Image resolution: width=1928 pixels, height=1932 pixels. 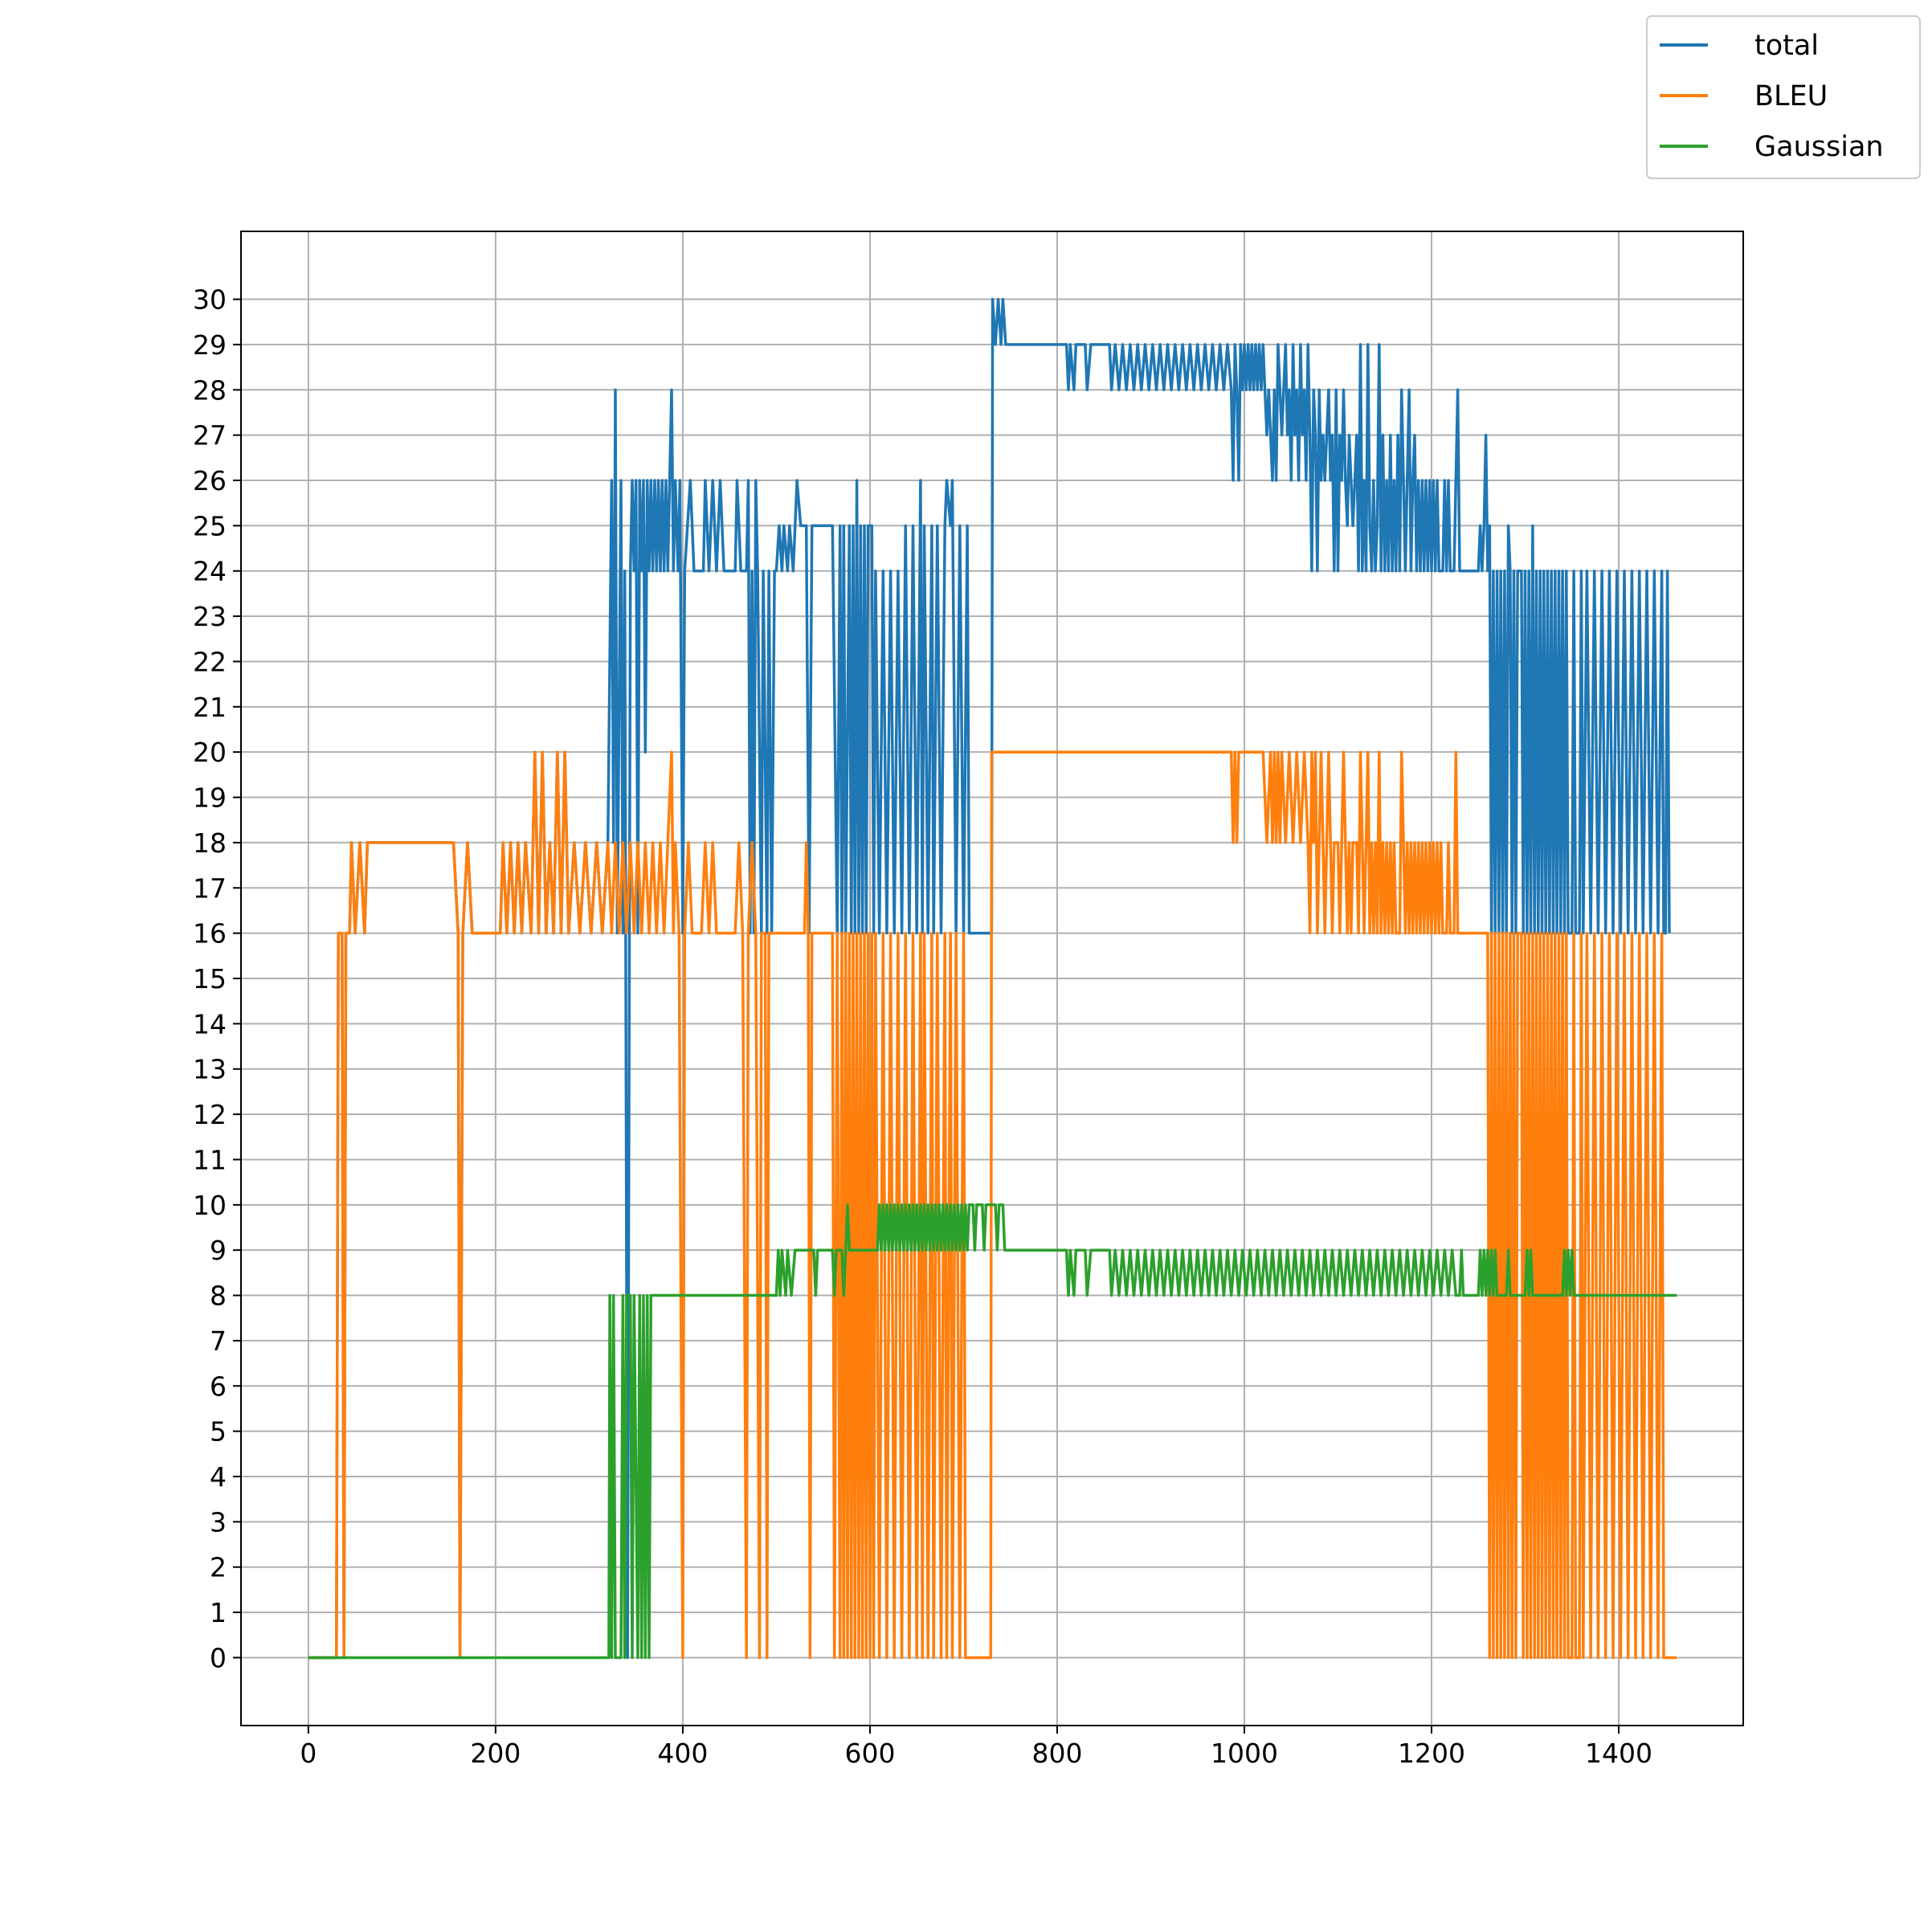 What do you see at coordinates (210, 1024) in the screenshot?
I see `y-tick-label: 14` at bounding box center [210, 1024].